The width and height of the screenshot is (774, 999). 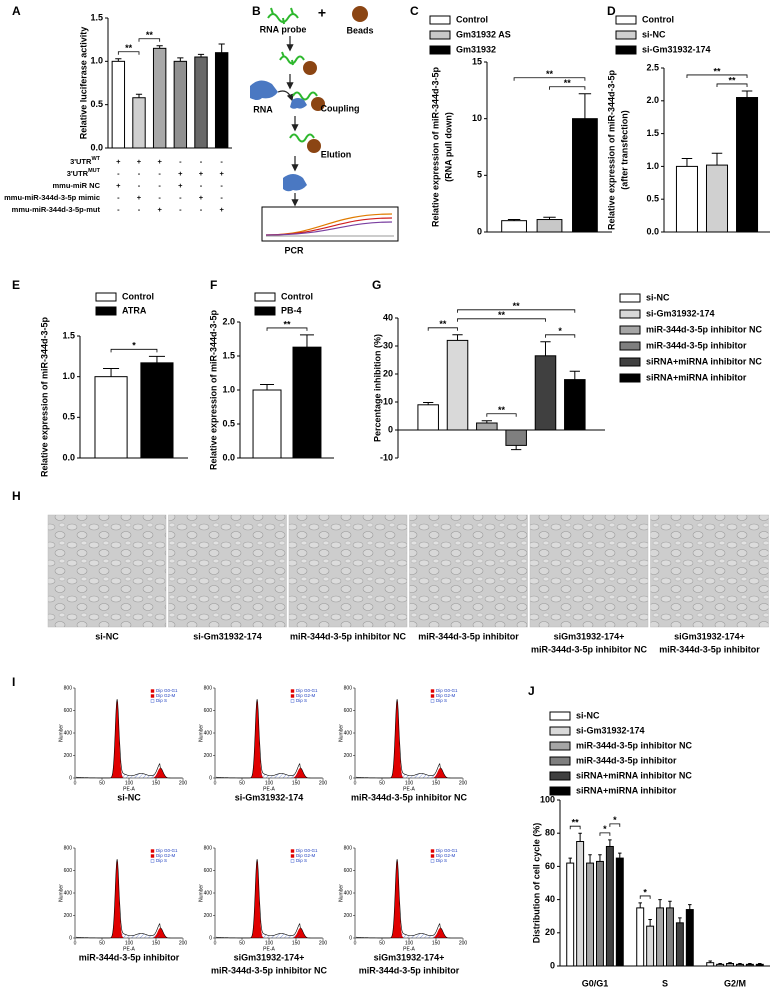 I want to click on condition-name: 3'UTR, so click(x=81, y=161).